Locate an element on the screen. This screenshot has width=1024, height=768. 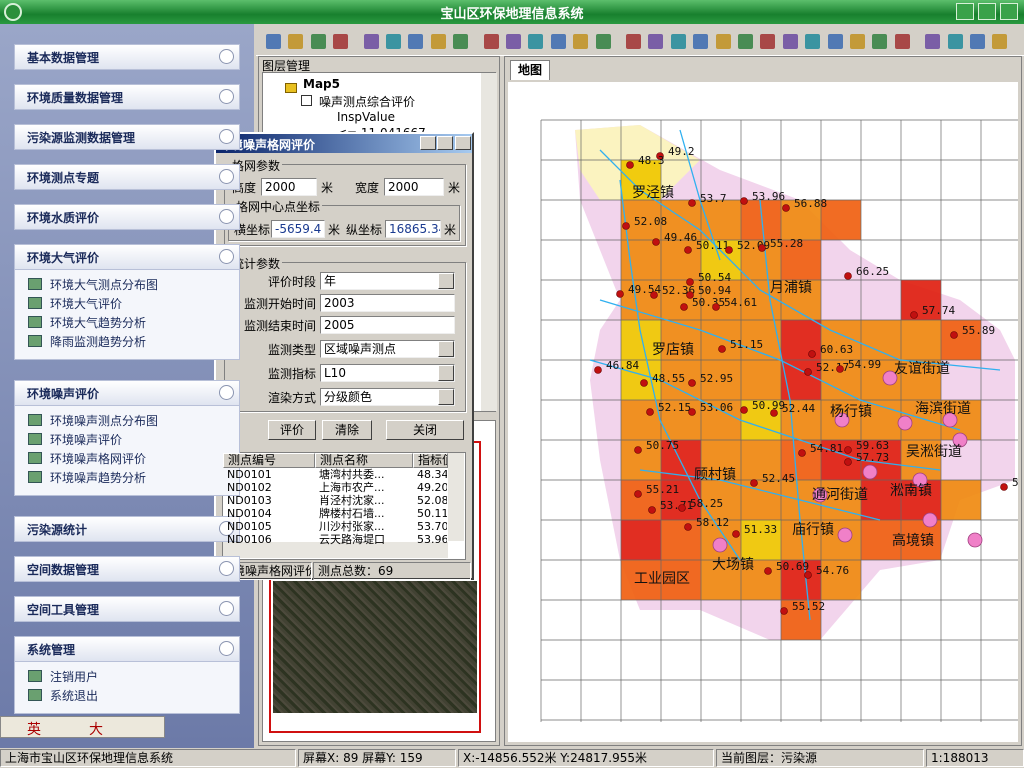
dialog-button: 清除 is located at coordinates (347, 430).